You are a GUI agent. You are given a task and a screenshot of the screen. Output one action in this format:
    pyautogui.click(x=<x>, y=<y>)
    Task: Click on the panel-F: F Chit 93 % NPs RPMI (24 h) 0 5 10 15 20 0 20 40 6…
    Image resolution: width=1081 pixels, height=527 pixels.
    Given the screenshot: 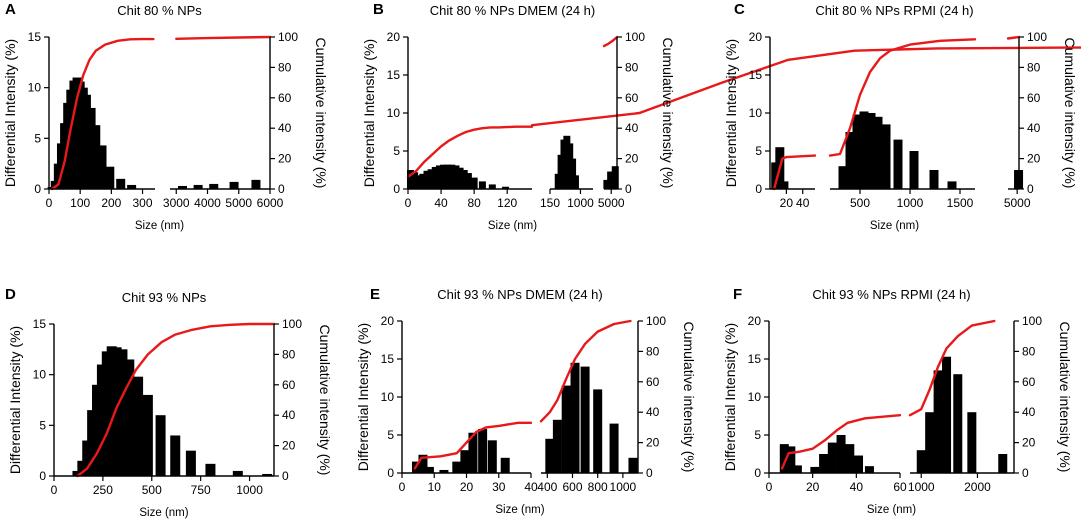 What is the action you would take?
    pyautogui.click(x=897, y=401)
    